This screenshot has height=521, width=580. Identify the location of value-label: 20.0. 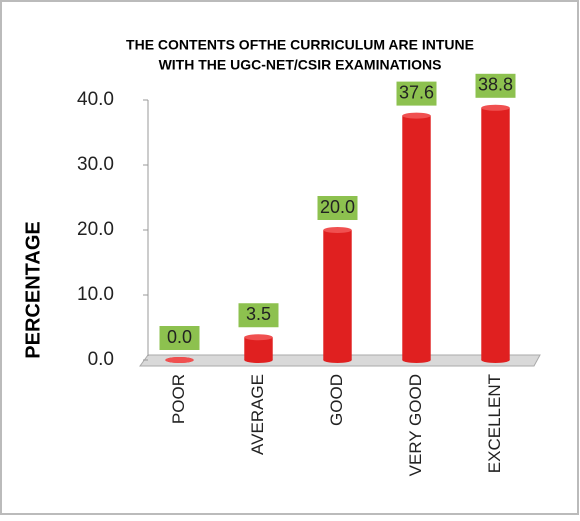
(337, 207).